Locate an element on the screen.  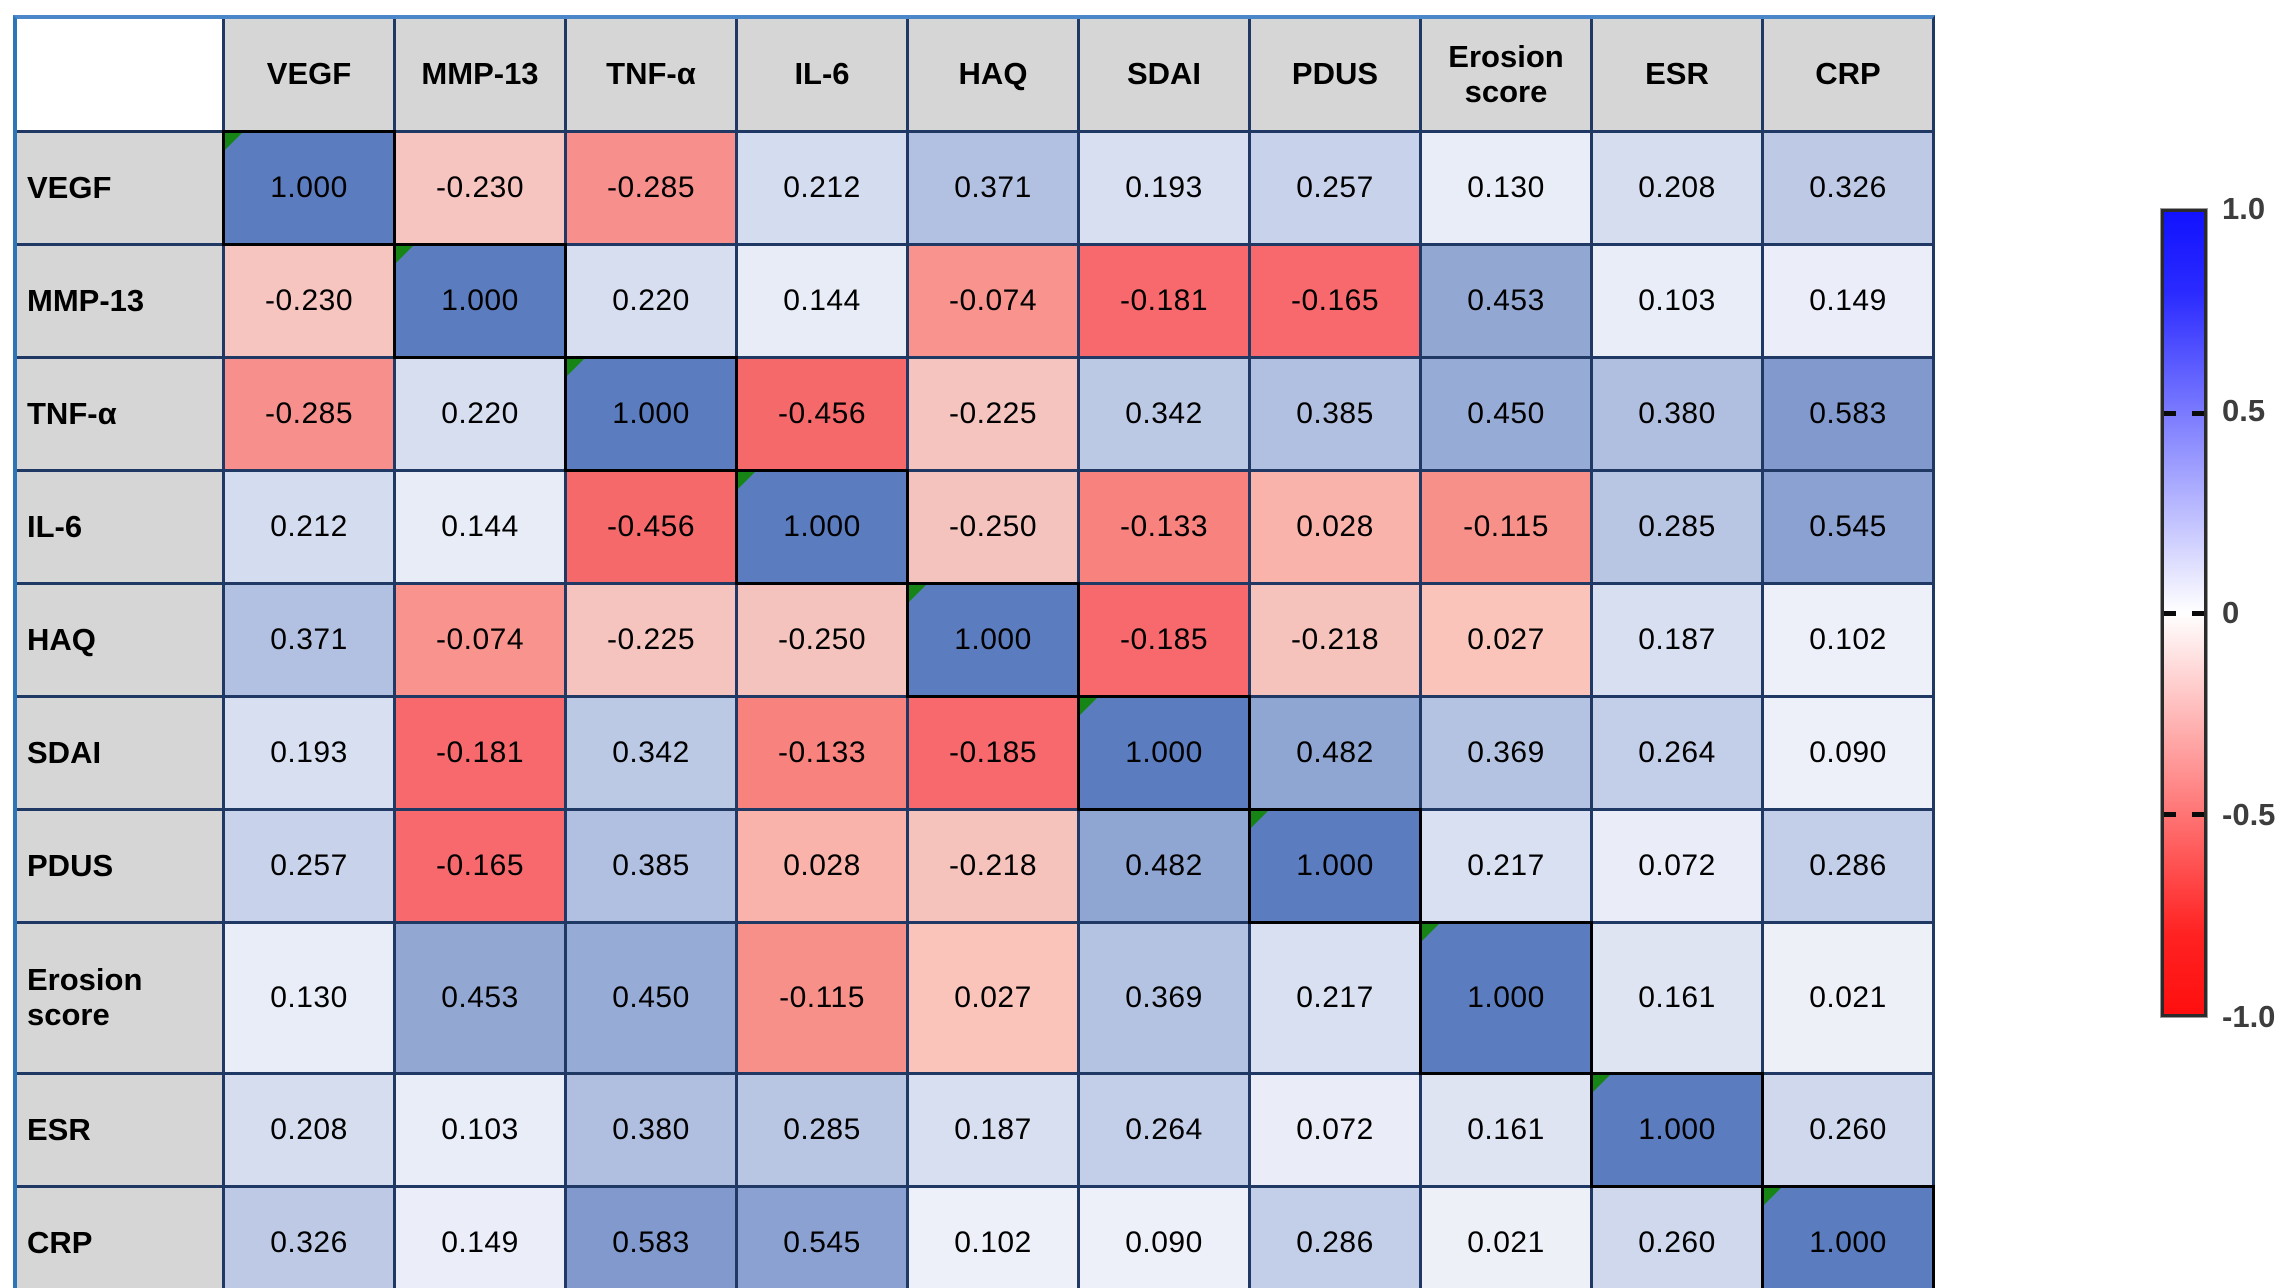
matrix-cell: 0.149 is located at coordinates (1848, 301).